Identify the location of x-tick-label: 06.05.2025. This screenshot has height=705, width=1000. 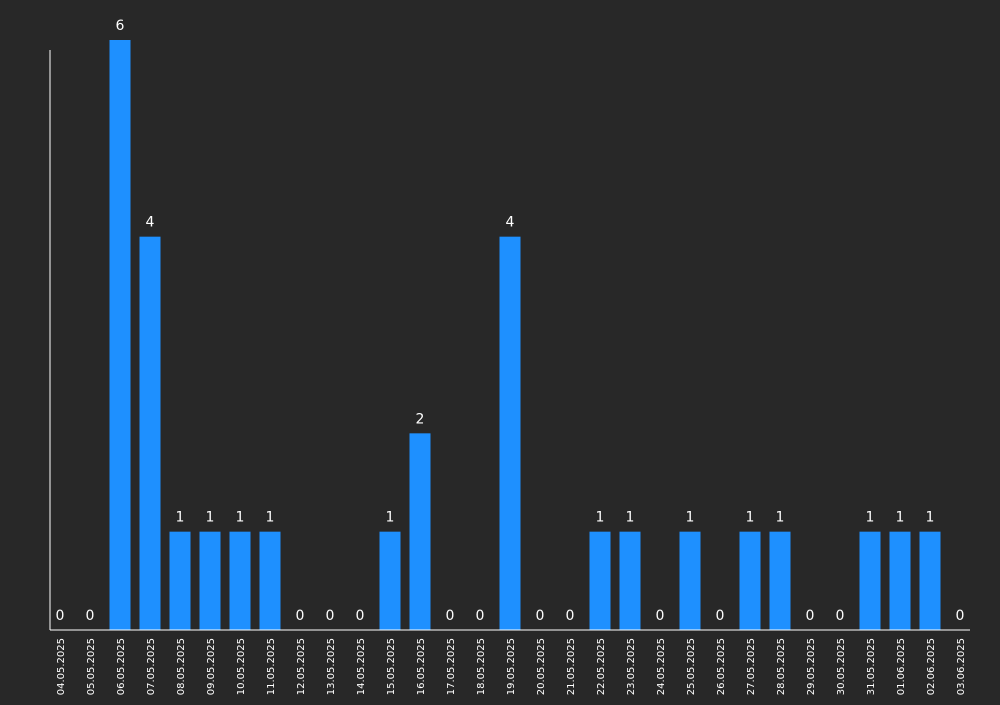
(121, 666).